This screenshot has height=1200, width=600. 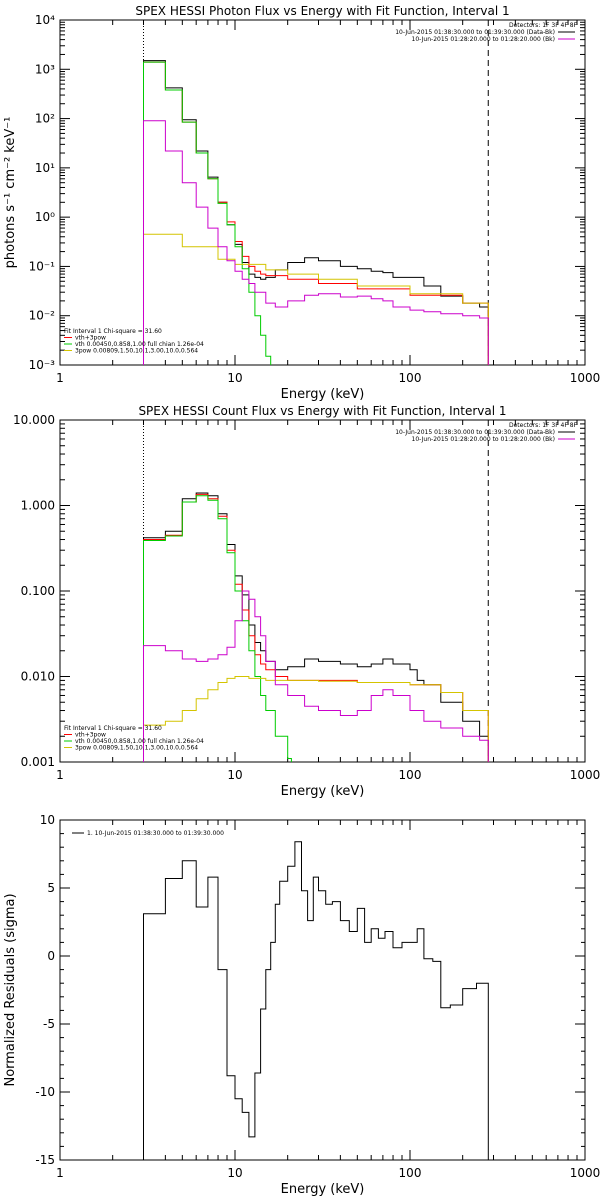 I want to click on y-tick-label: 0.010, so click(x=38, y=677).